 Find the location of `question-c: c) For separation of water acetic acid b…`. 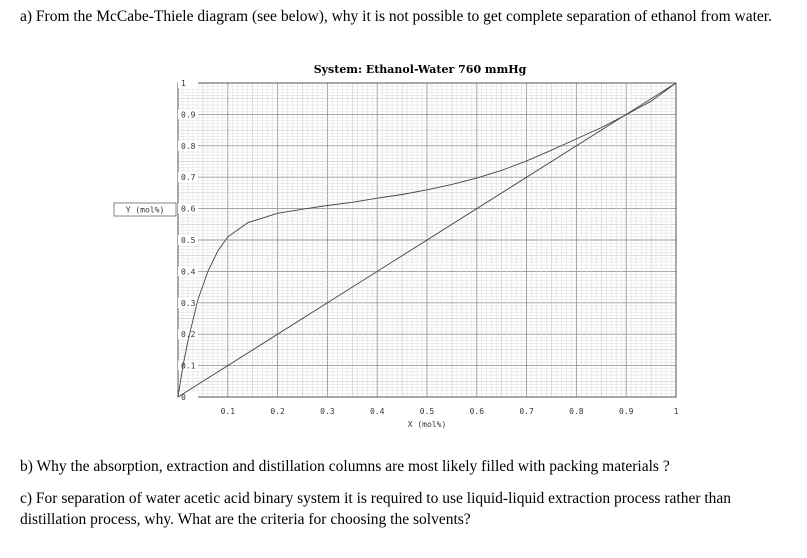

question-c: c) For separation of water acetic acid b… is located at coordinates (376, 509).